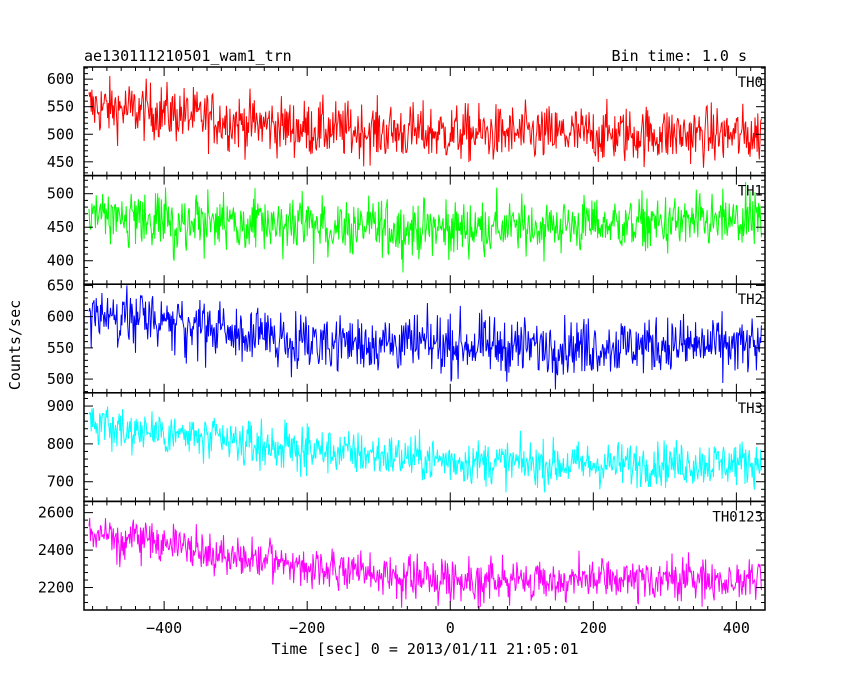 The height and width of the screenshot is (680, 850). Describe the element at coordinates (56, 513) in the screenshot. I see `y-tick-label: 2600` at that location.